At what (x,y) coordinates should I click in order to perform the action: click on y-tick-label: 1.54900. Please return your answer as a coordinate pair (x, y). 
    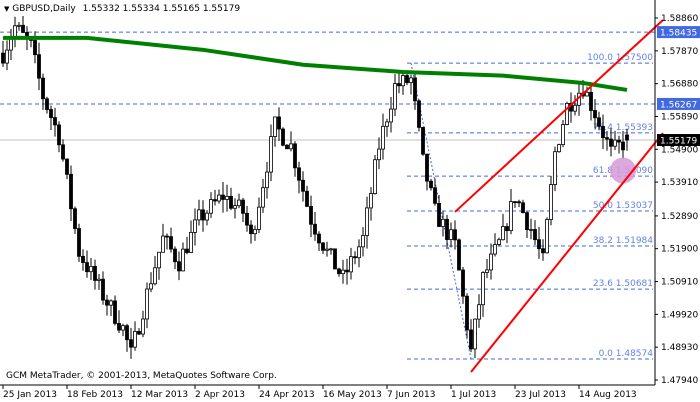
    Looking at the image, I should click on (679, 150).